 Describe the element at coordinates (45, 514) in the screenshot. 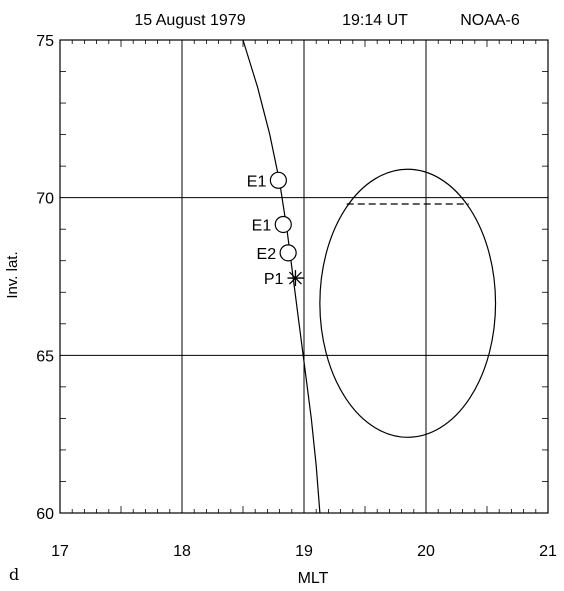

I see `y-tick-label: 60` at that location.